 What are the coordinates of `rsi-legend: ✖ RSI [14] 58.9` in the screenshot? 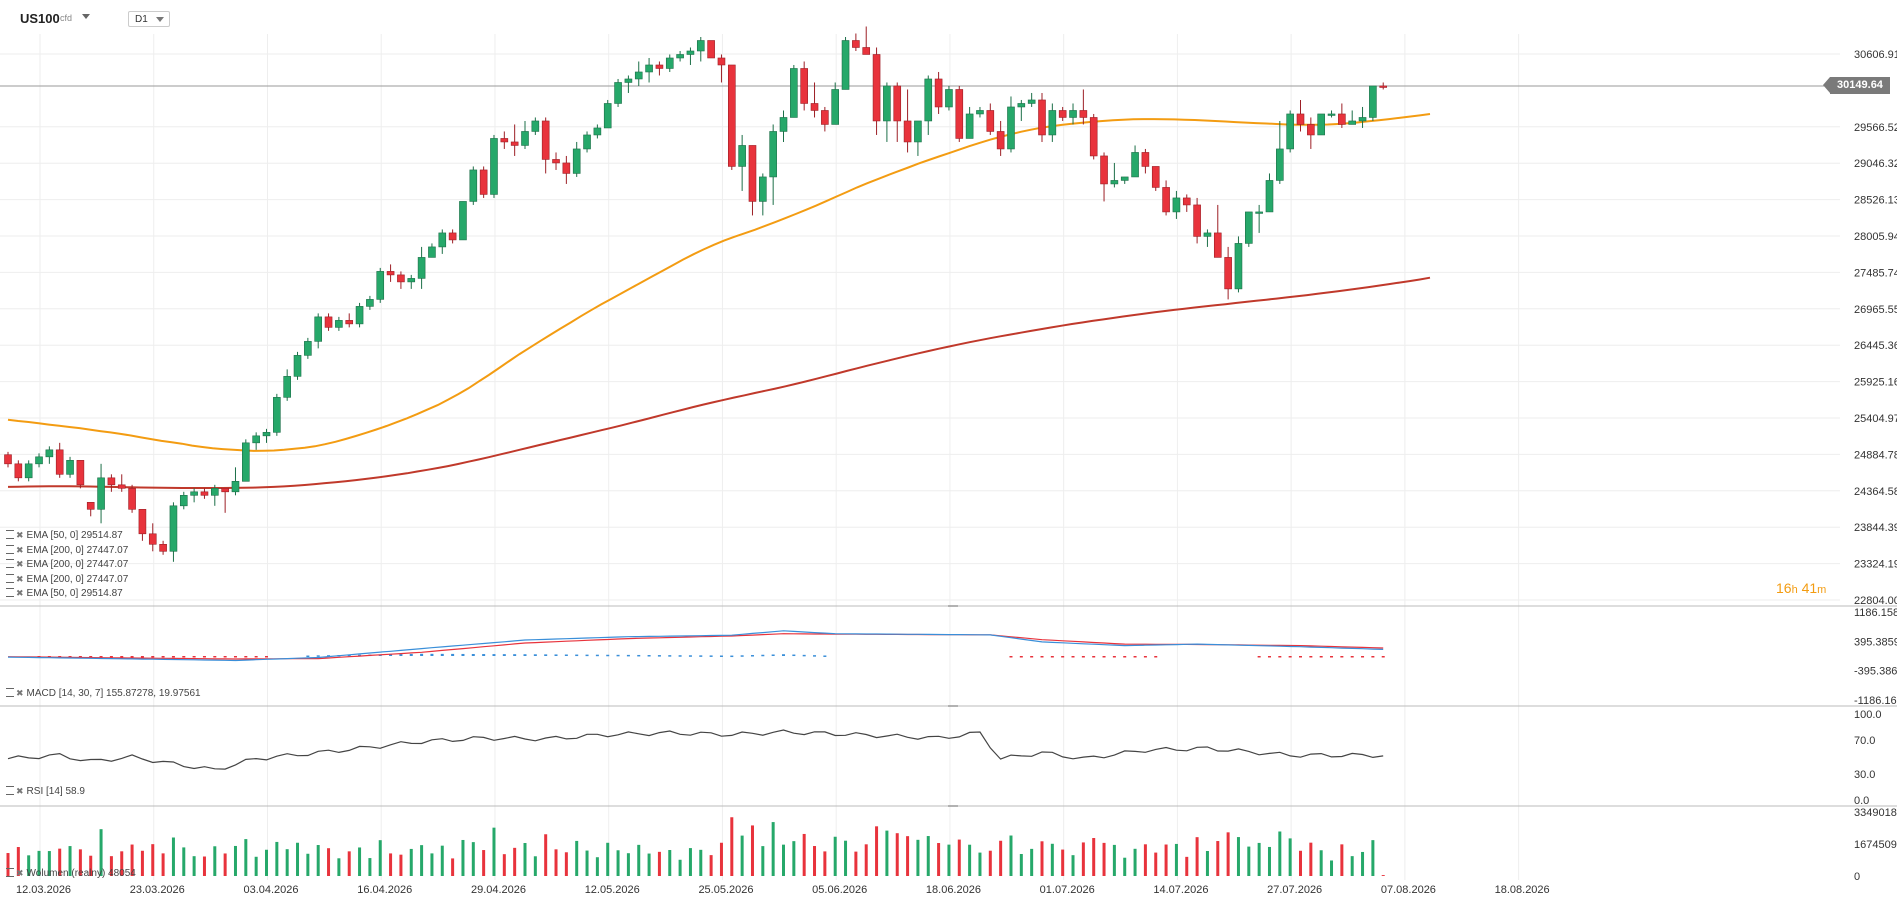 It's located at (45, 791).